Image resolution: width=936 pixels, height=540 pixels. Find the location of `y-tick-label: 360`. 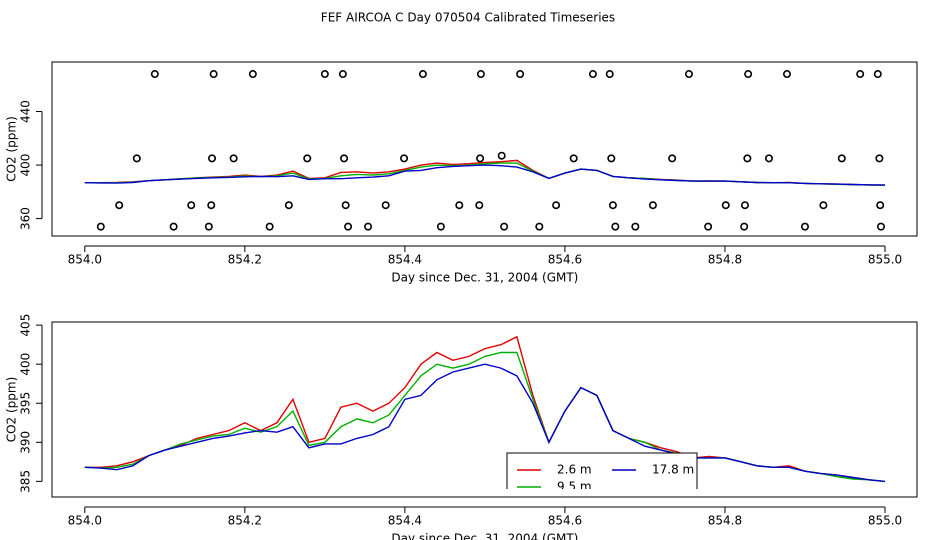

y-tick-label: 360 is located at coordinates (26, 218).